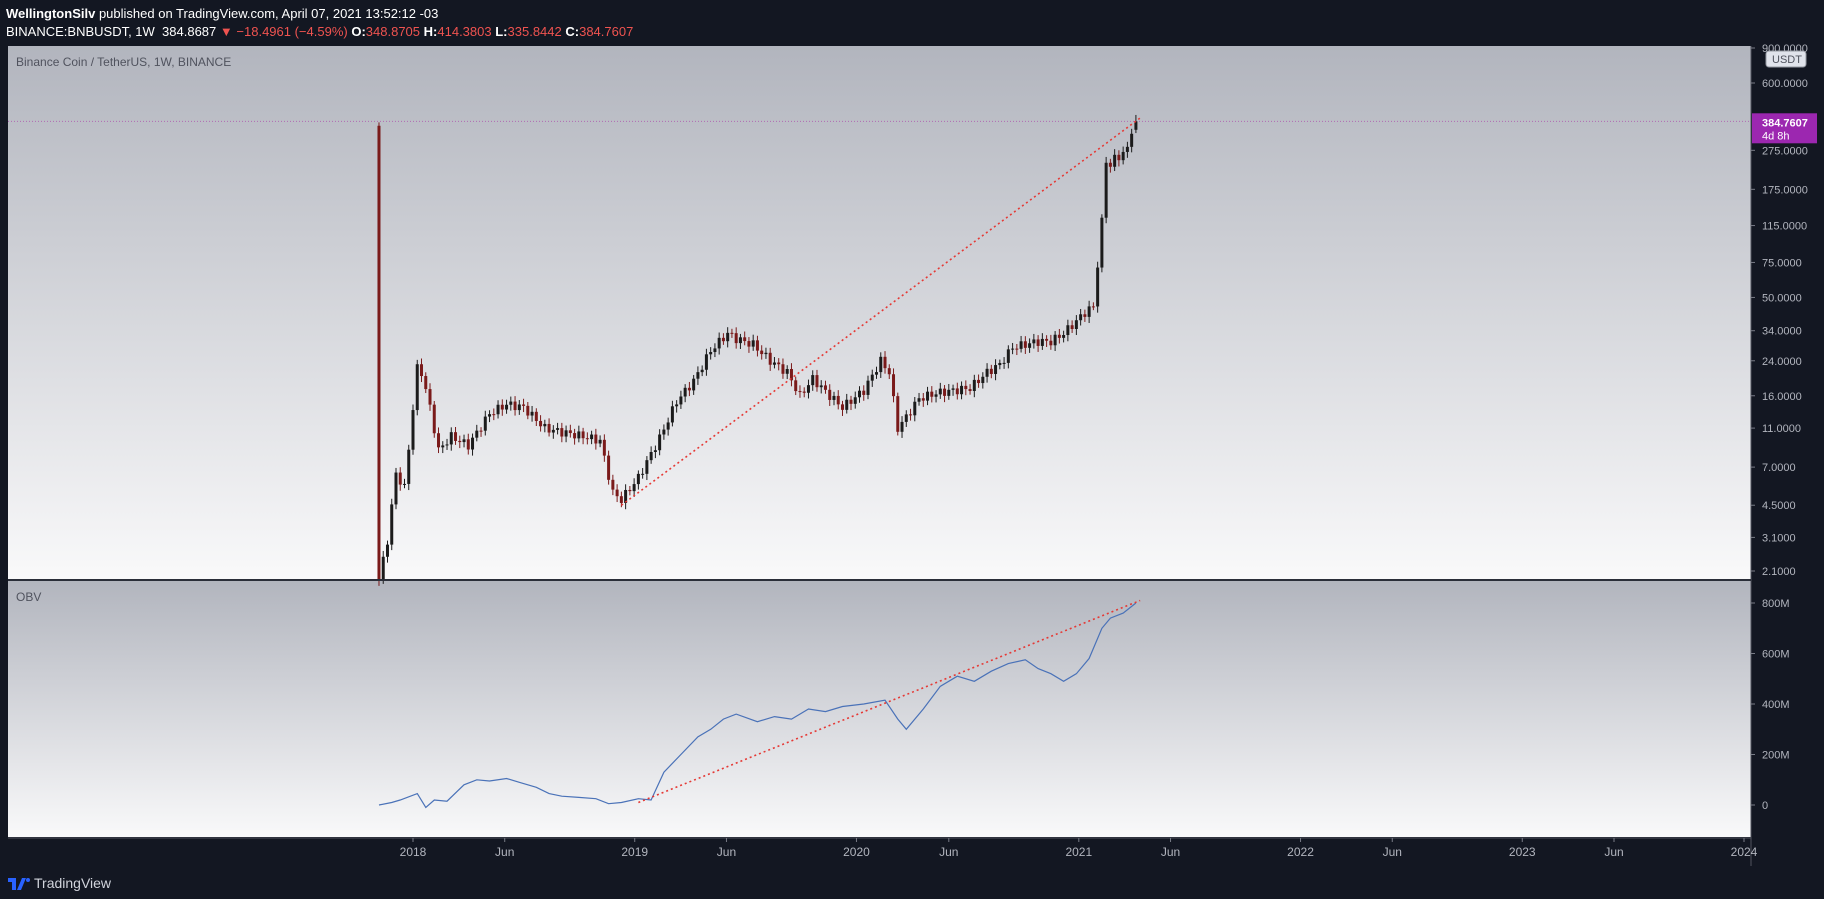 The height and width of the screenshot is (899, 1824). I want to click on close-label: C:, so click(572, 31).